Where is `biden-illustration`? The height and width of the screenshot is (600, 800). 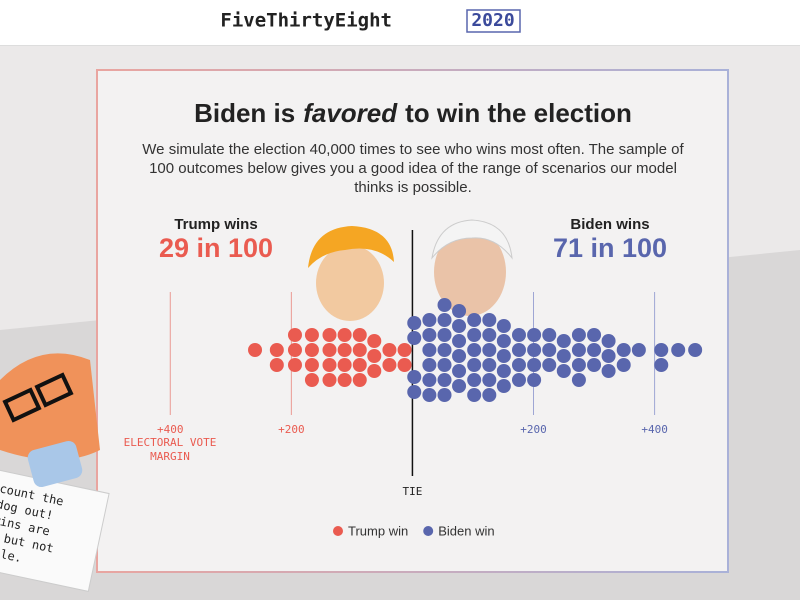
biden-illustration is located at coordinates (472, 267).